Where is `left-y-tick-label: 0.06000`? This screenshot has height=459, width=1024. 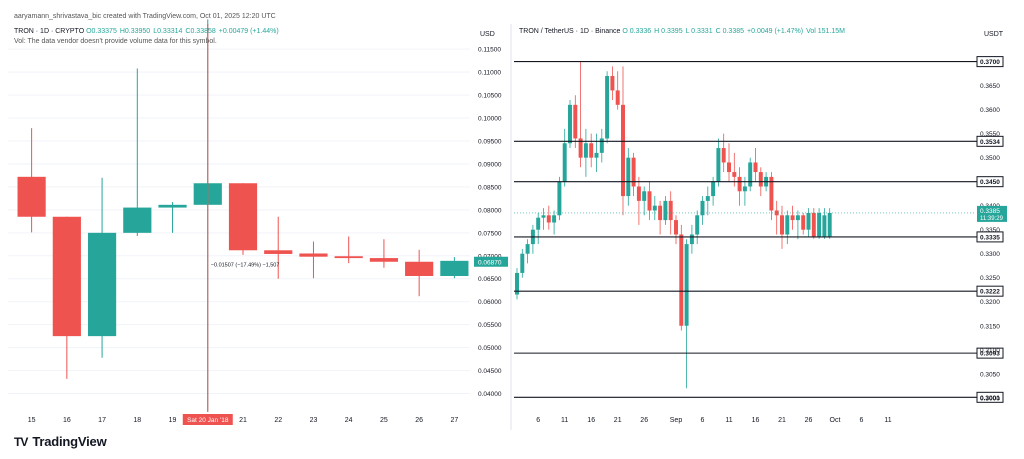
left-y-tick-label: 0.06000 is located at coordinates (490, 302).